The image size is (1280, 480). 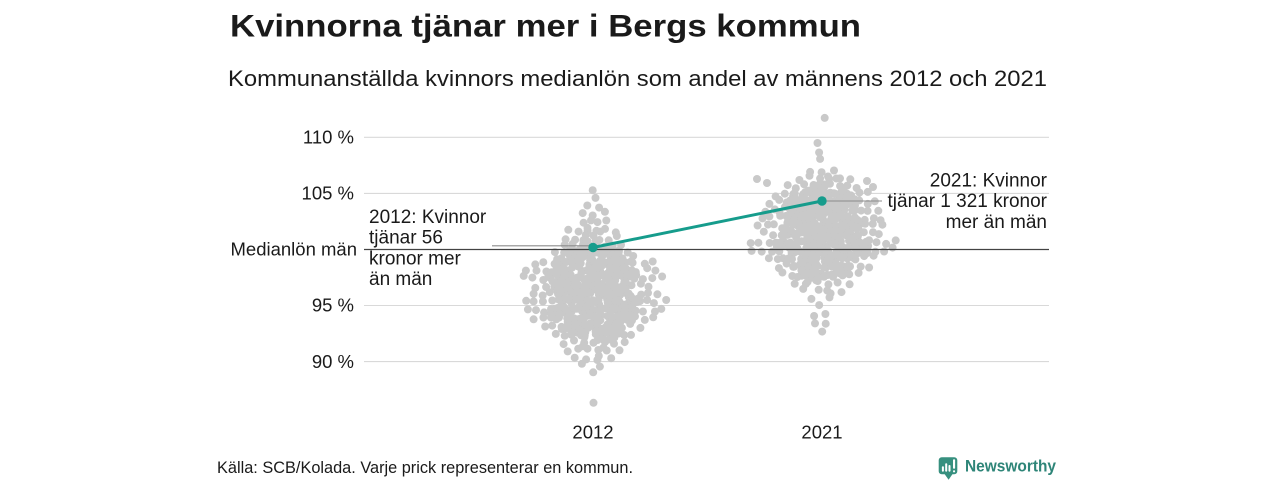 I want to click on svg-text: 110 %, so click(x=328, y=137).